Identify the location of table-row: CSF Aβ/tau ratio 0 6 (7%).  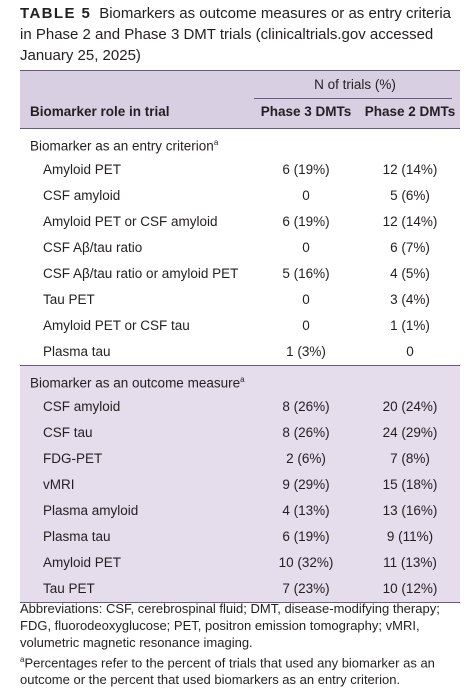
(240, 248).